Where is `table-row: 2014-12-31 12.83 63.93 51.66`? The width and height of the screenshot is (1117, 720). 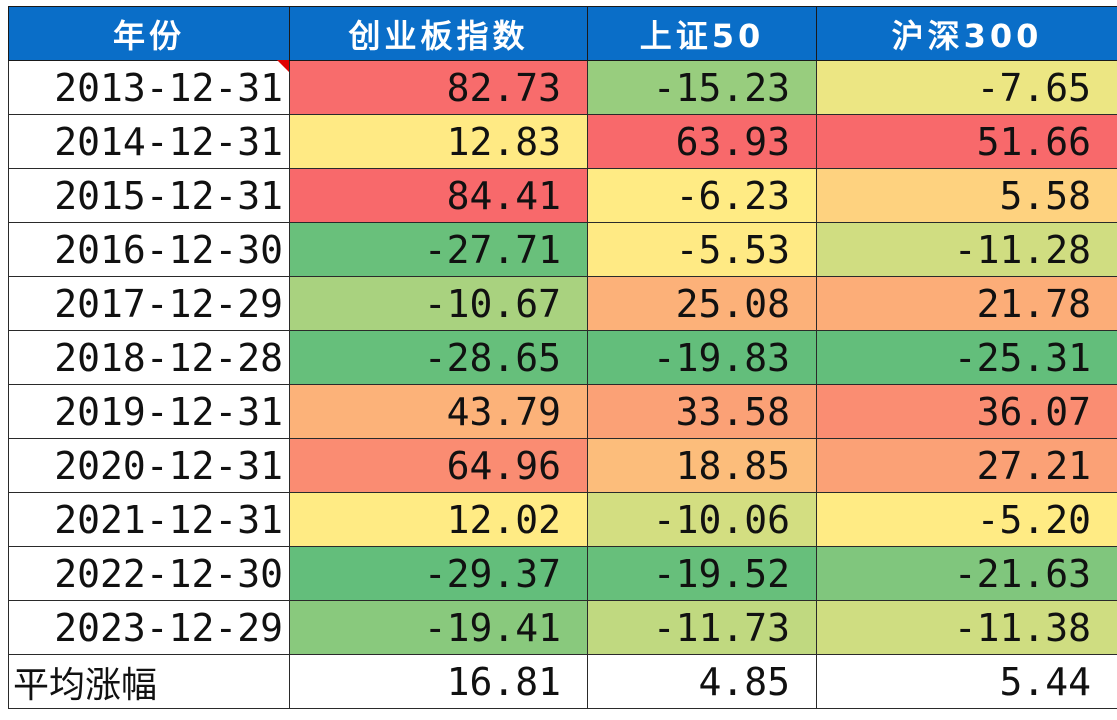 table-row: 2014-12-31 12.83 63.93 51.66 is located at coordinates (562, 141).